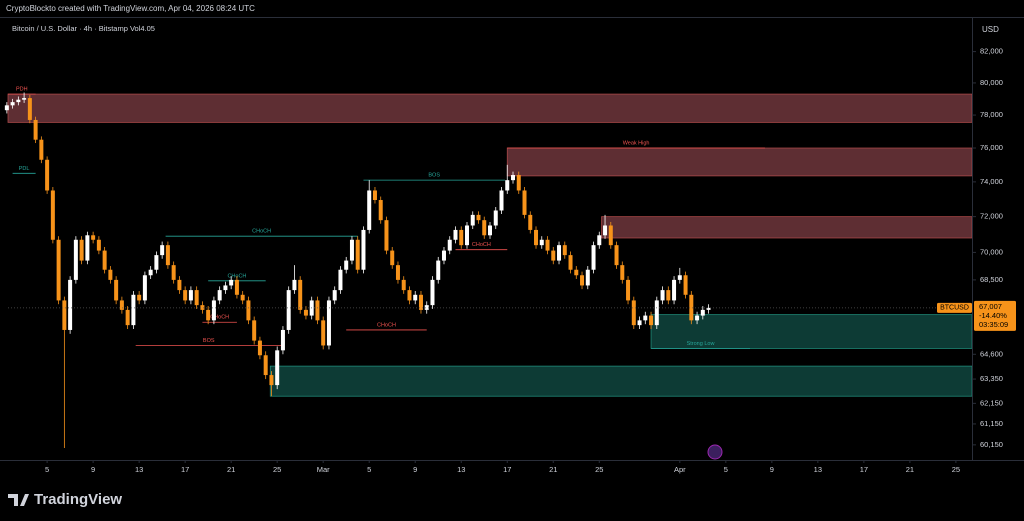 This screenshot has width=1024, height=521. I want to click on symbol-badge-text: BTCUSD, so click(954, 308).